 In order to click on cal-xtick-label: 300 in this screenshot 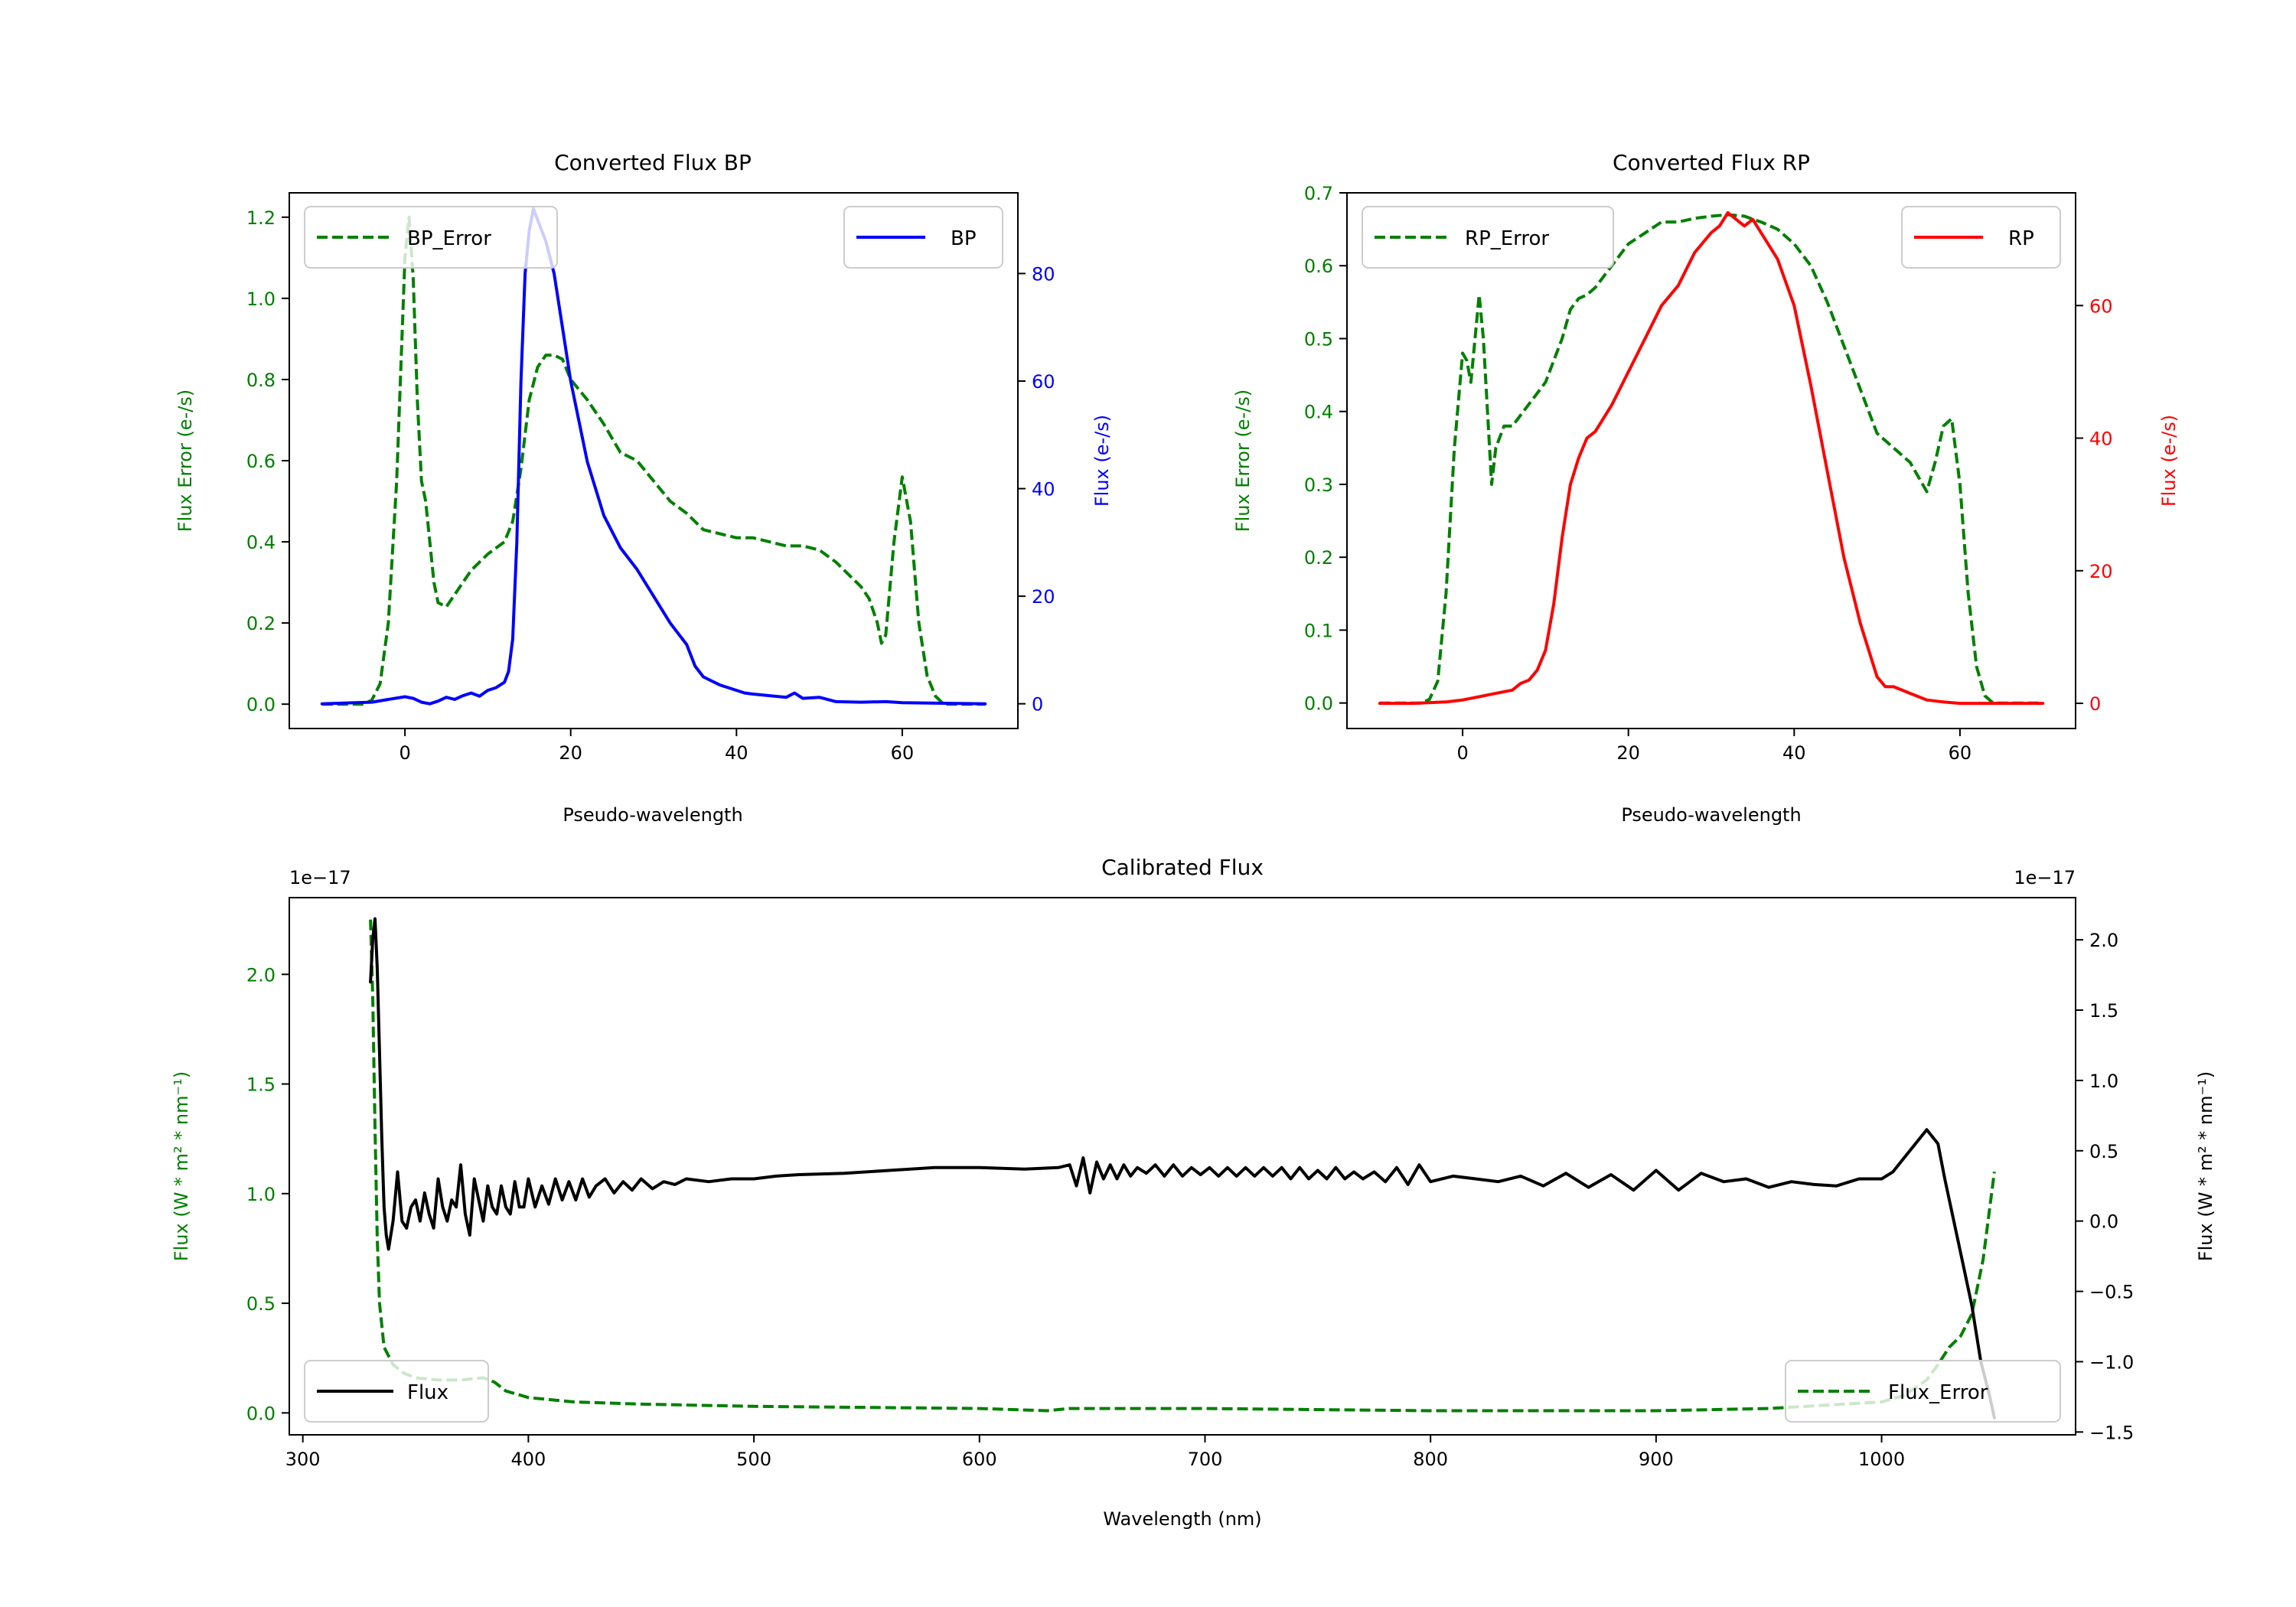, I will do `click(303, 1459)`.